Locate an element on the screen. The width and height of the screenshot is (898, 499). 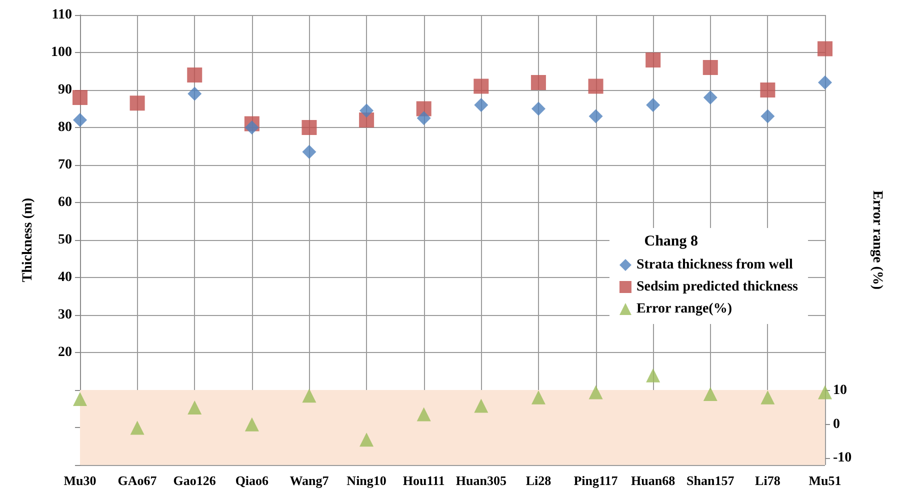
legend-label: Sedsim predicted thickness is located at coordinates (717, 287).